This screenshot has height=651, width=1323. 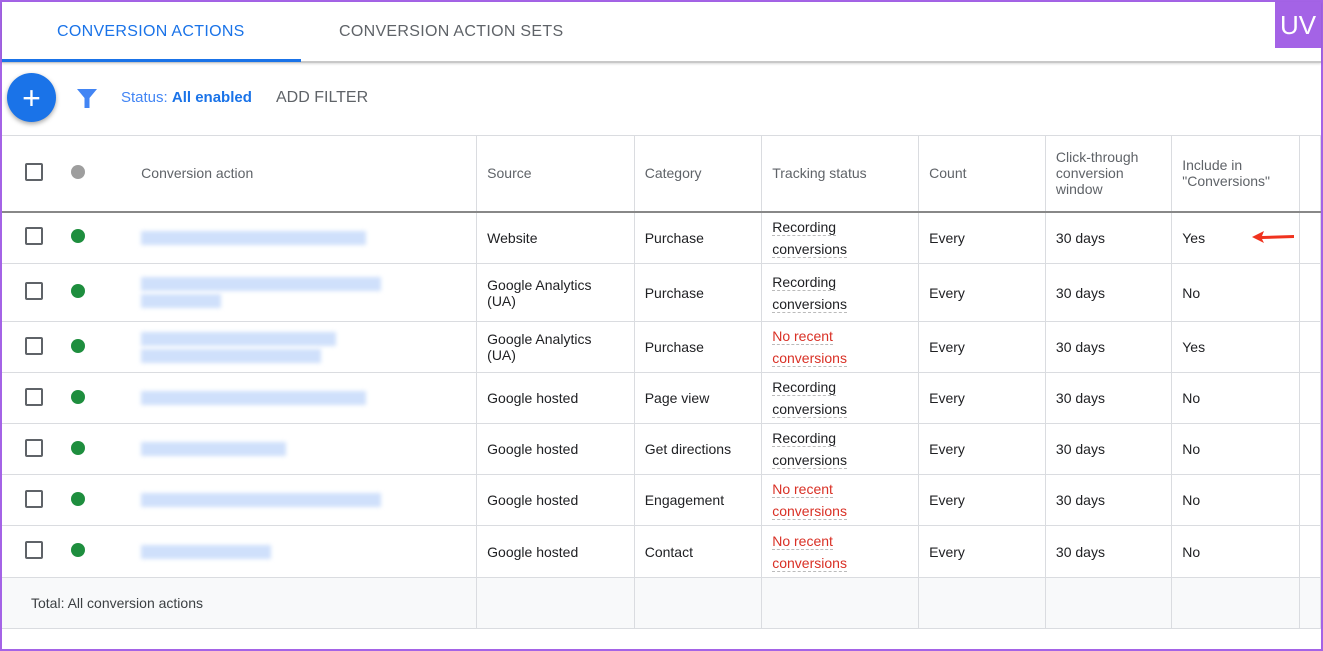 What do you see at coordinates (661, 603) in the screenshot?
I see `total-row: Total: All conversion actions` at bounding box center [661, 603].